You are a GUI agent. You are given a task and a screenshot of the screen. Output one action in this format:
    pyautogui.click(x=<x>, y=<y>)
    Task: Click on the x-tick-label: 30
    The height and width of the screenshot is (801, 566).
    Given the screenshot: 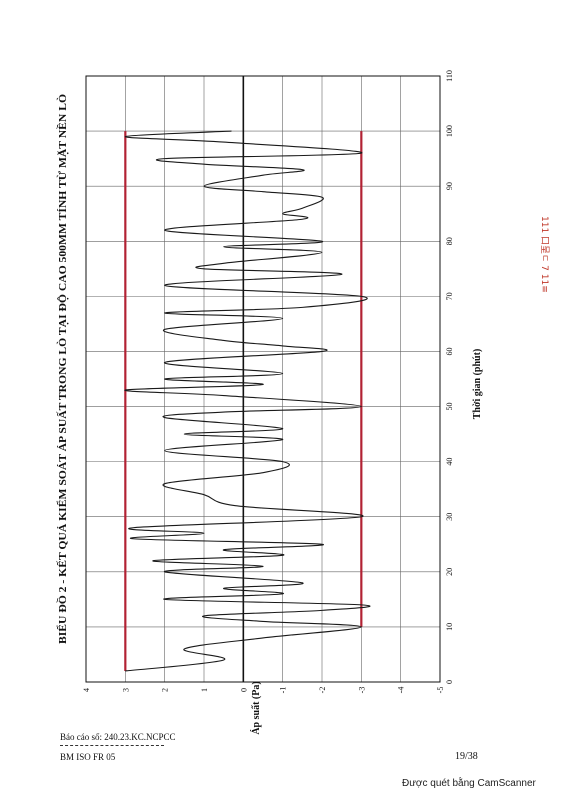 What is the action you would take?
    pyautogui.click(x=449, y=517)
    